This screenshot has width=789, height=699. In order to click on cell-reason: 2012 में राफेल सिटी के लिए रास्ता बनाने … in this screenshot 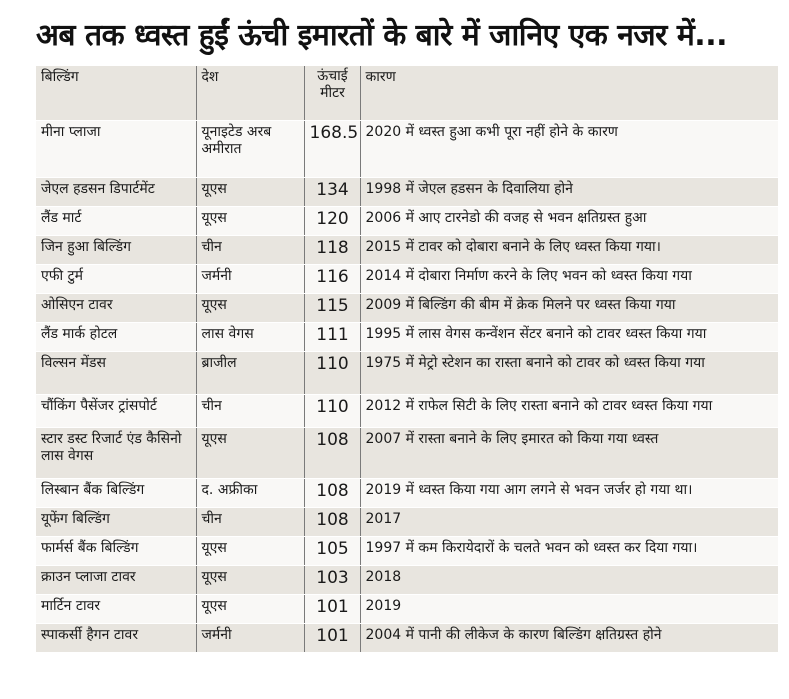, I will do `click(569, 411)`.